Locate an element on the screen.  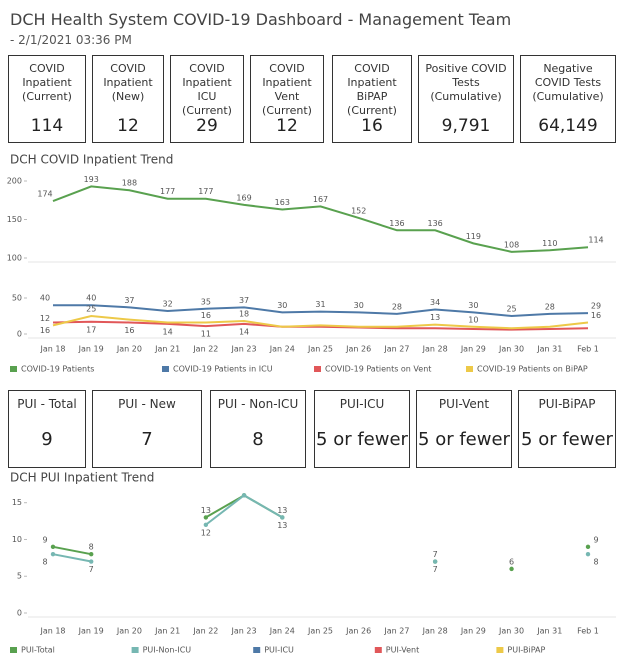
kpi-card: PUI - New 7 is located at coordinates (147, 429).